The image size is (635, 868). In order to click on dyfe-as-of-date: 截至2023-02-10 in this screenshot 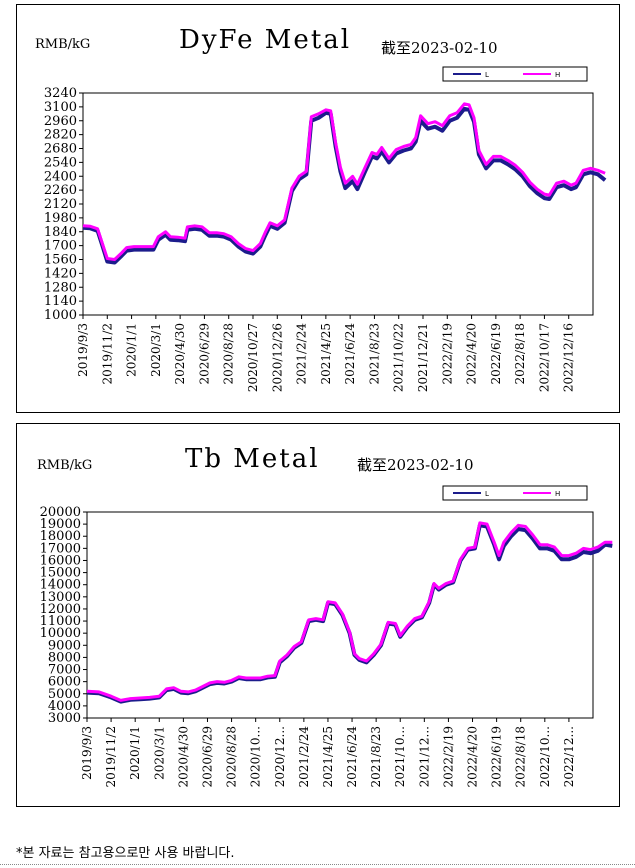, I will do `click(439, 48)`.